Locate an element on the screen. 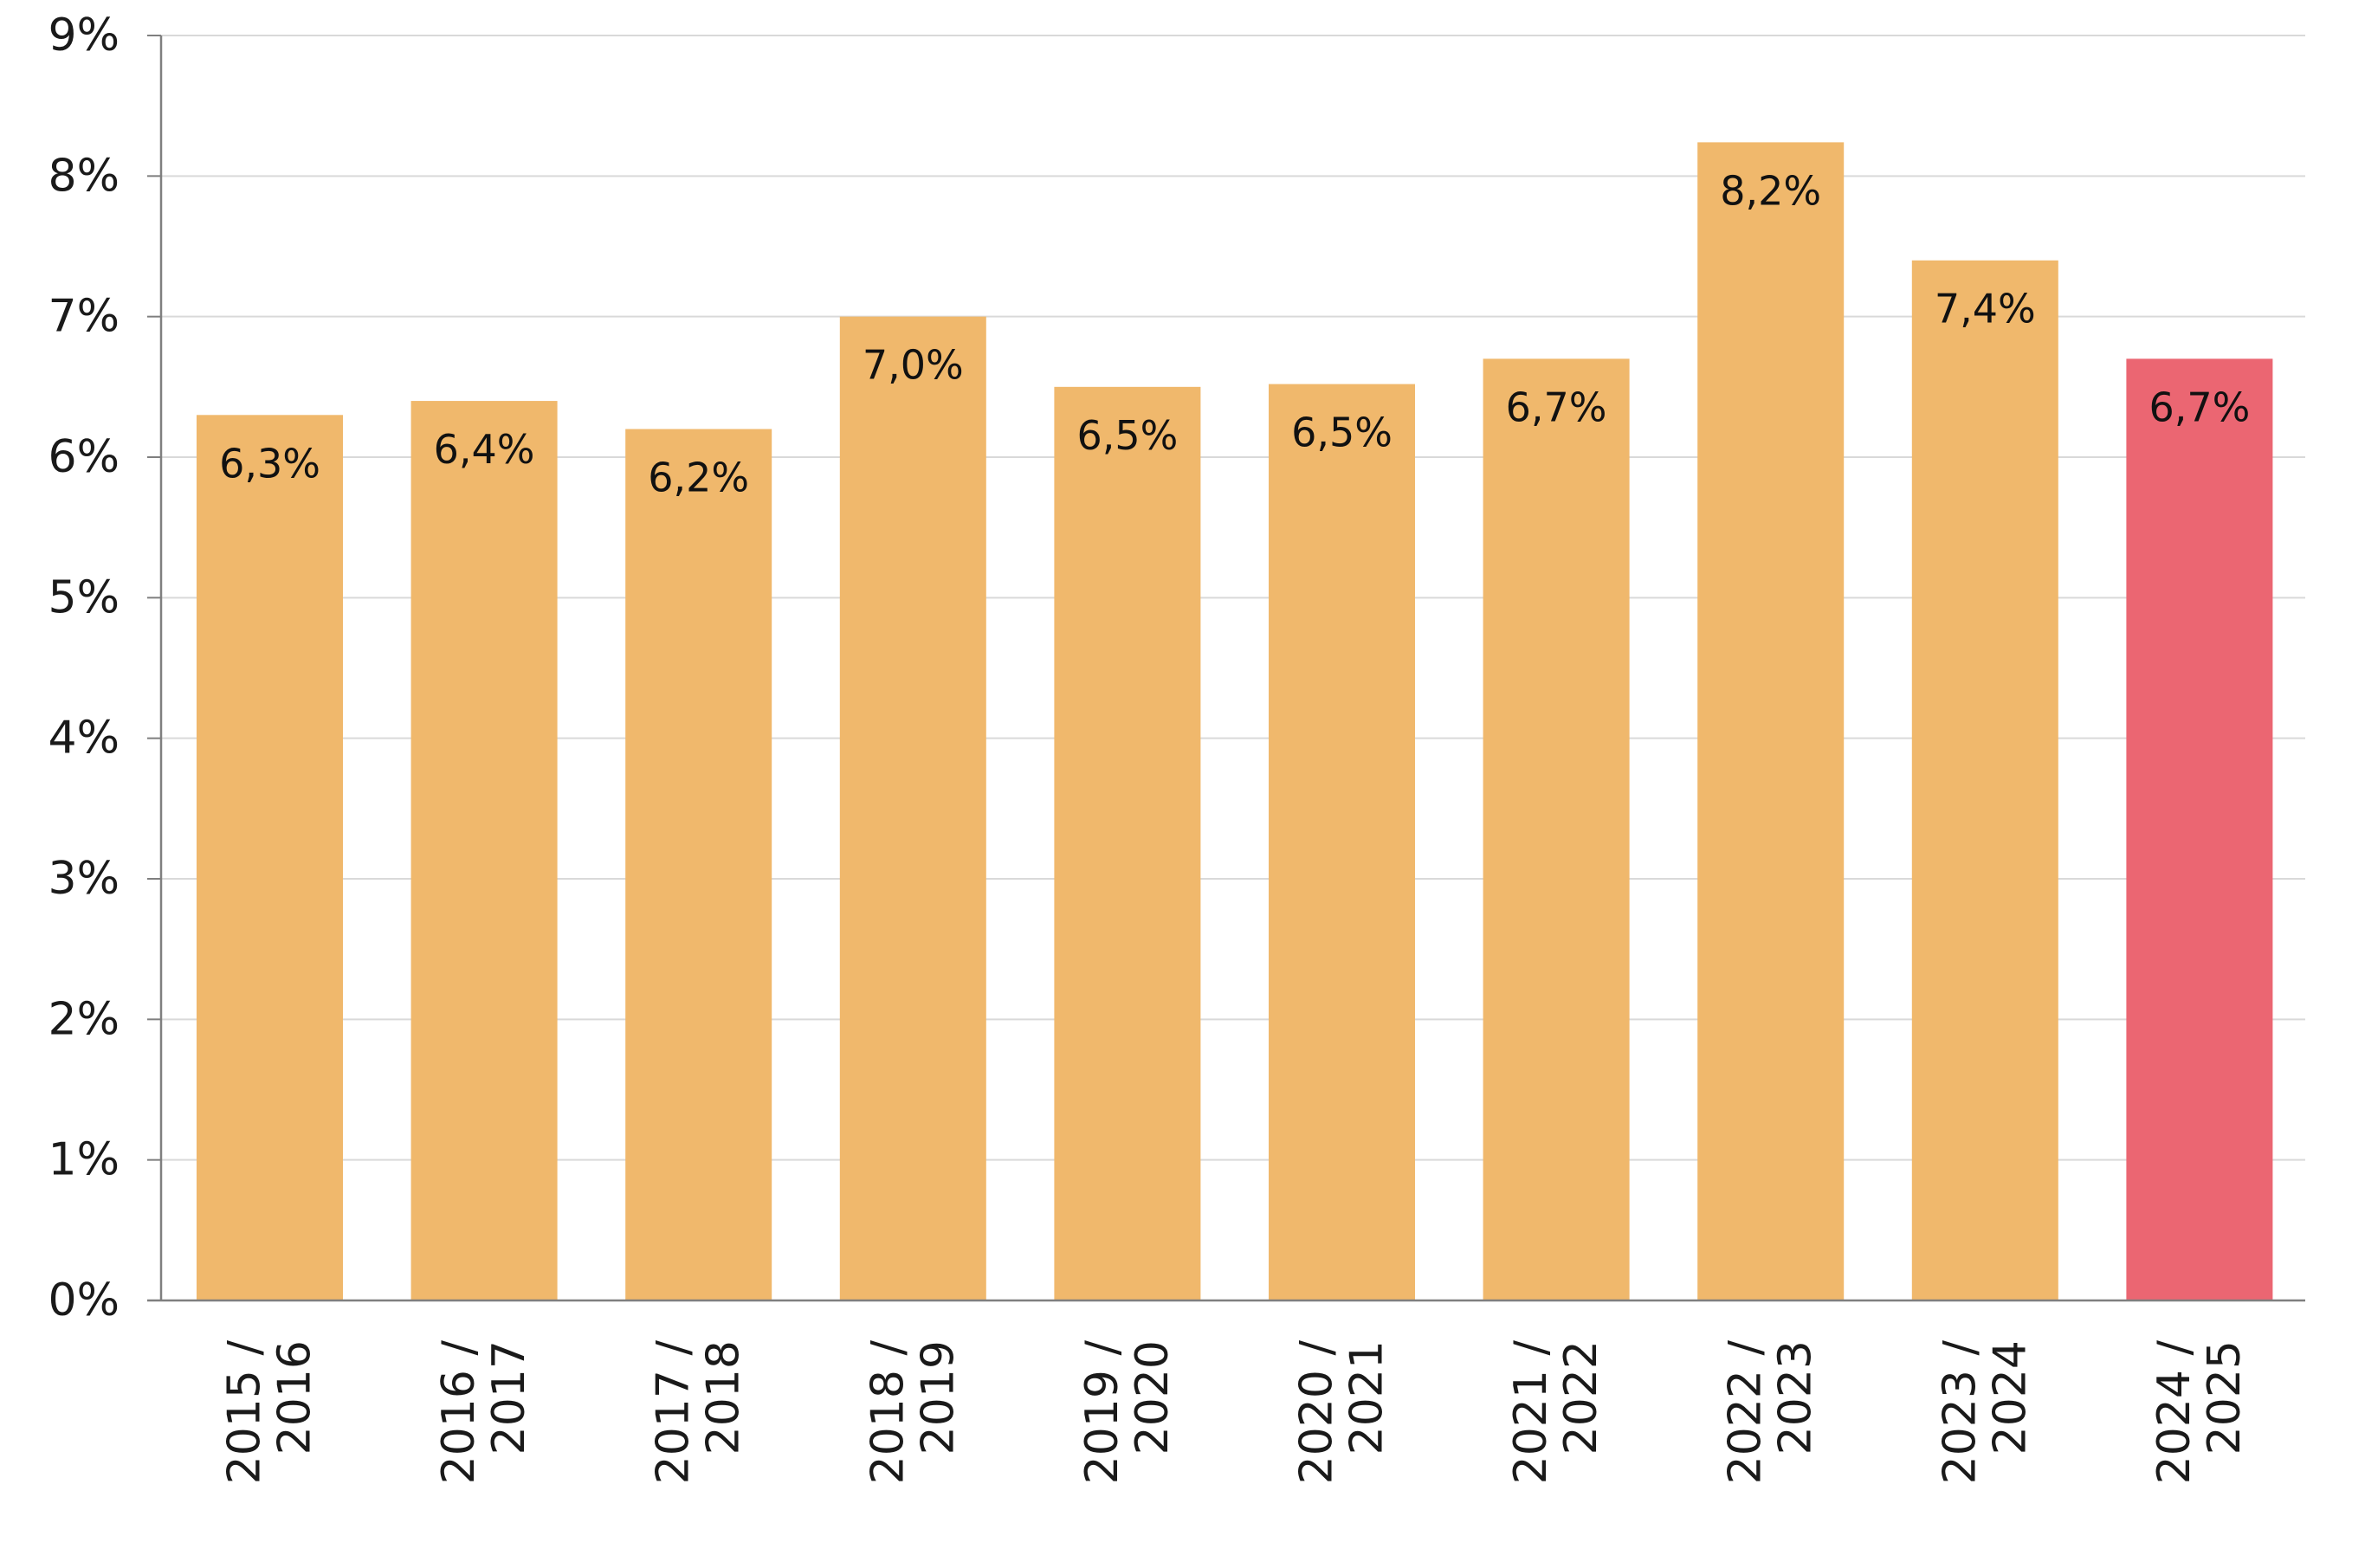 The image size is (2365, 1568). x-tick-label: 2017 /2018 is located at coordinates (699, 1412).